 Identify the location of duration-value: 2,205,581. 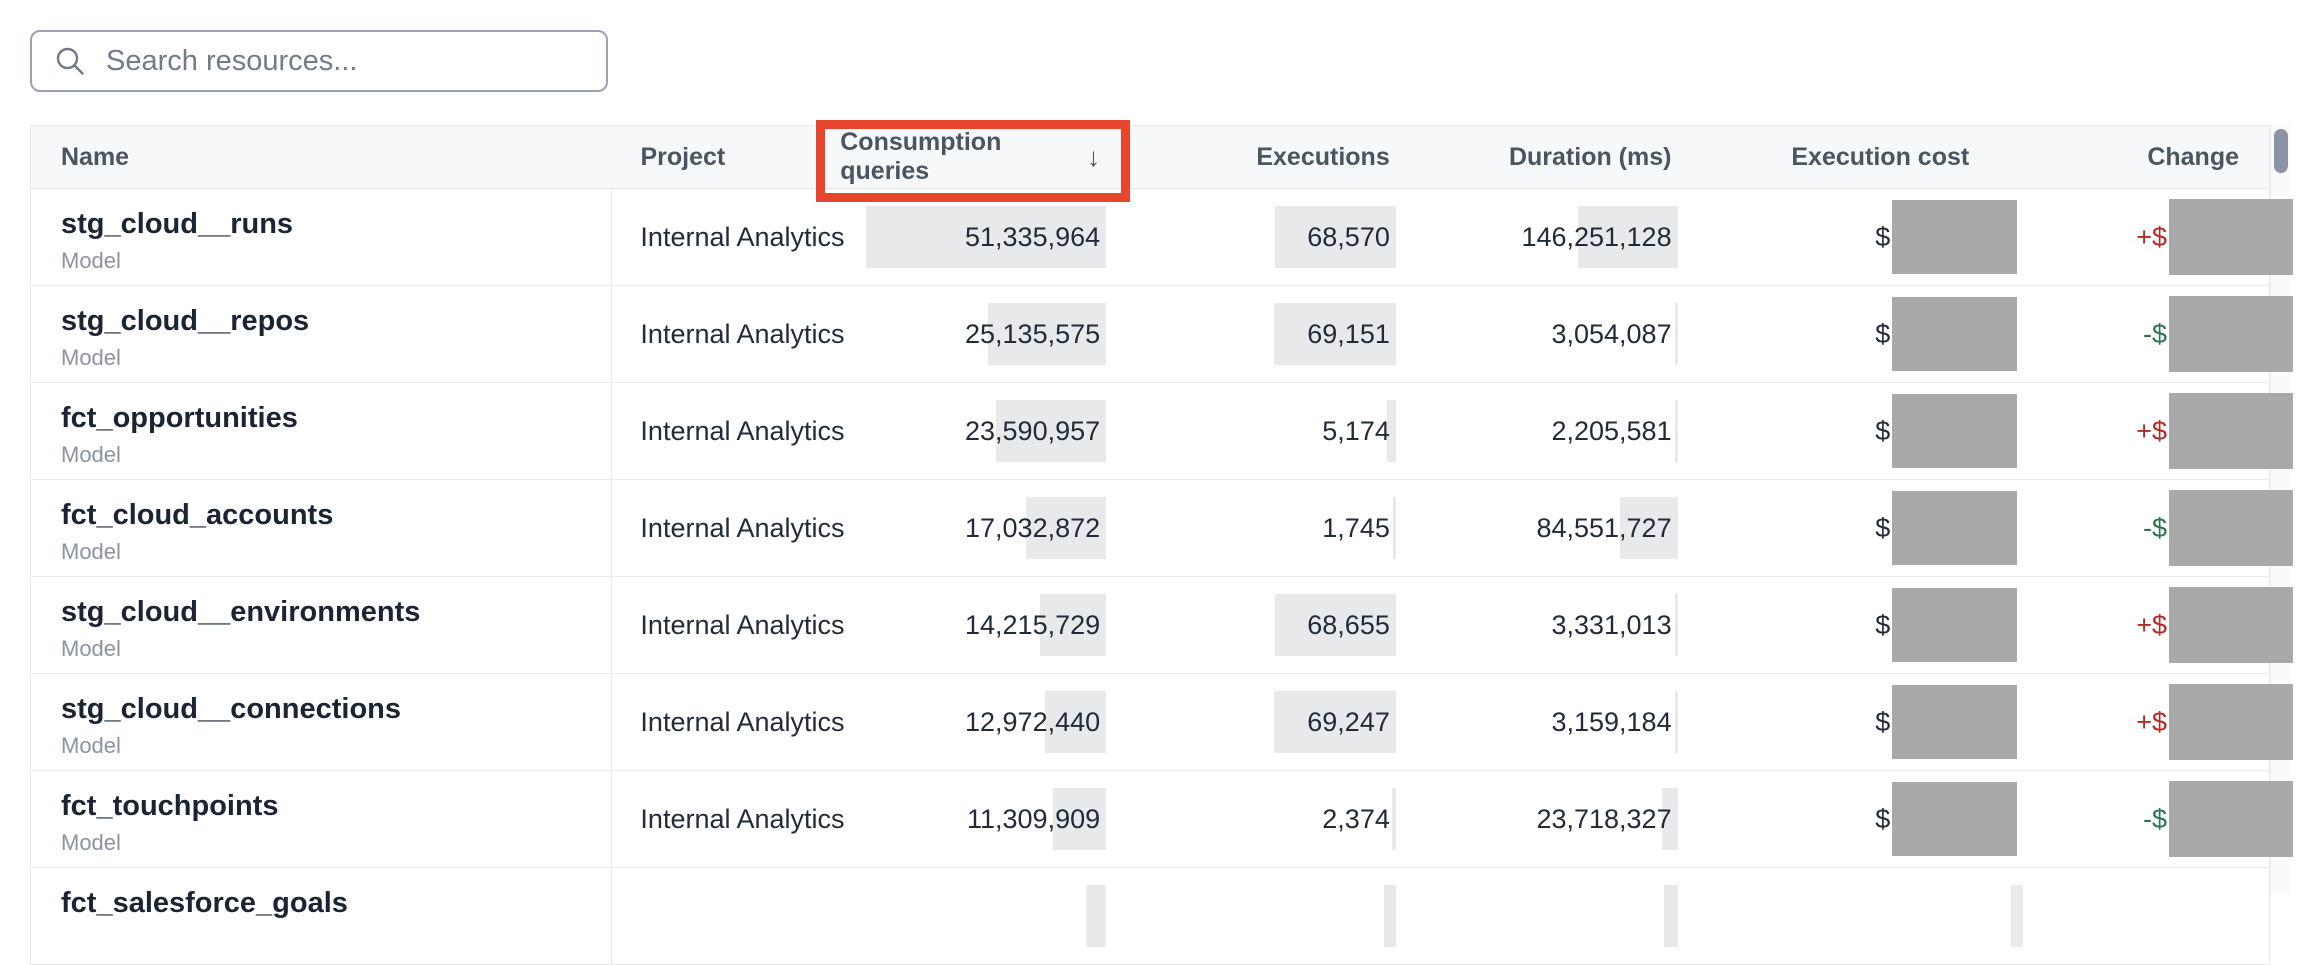
(1611, 430).